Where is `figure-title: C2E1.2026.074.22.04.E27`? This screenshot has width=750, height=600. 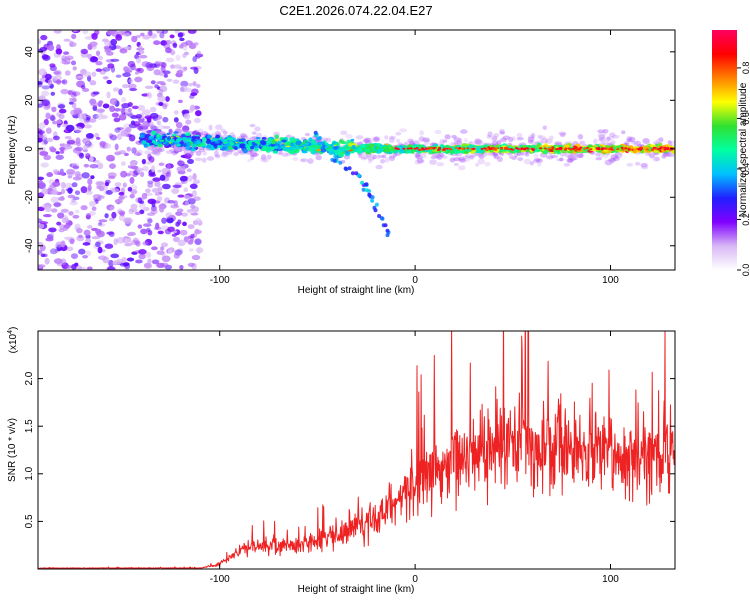 figure-title: C2E1.2026.074.22.04.E27 is located at coordinates (355, 10).